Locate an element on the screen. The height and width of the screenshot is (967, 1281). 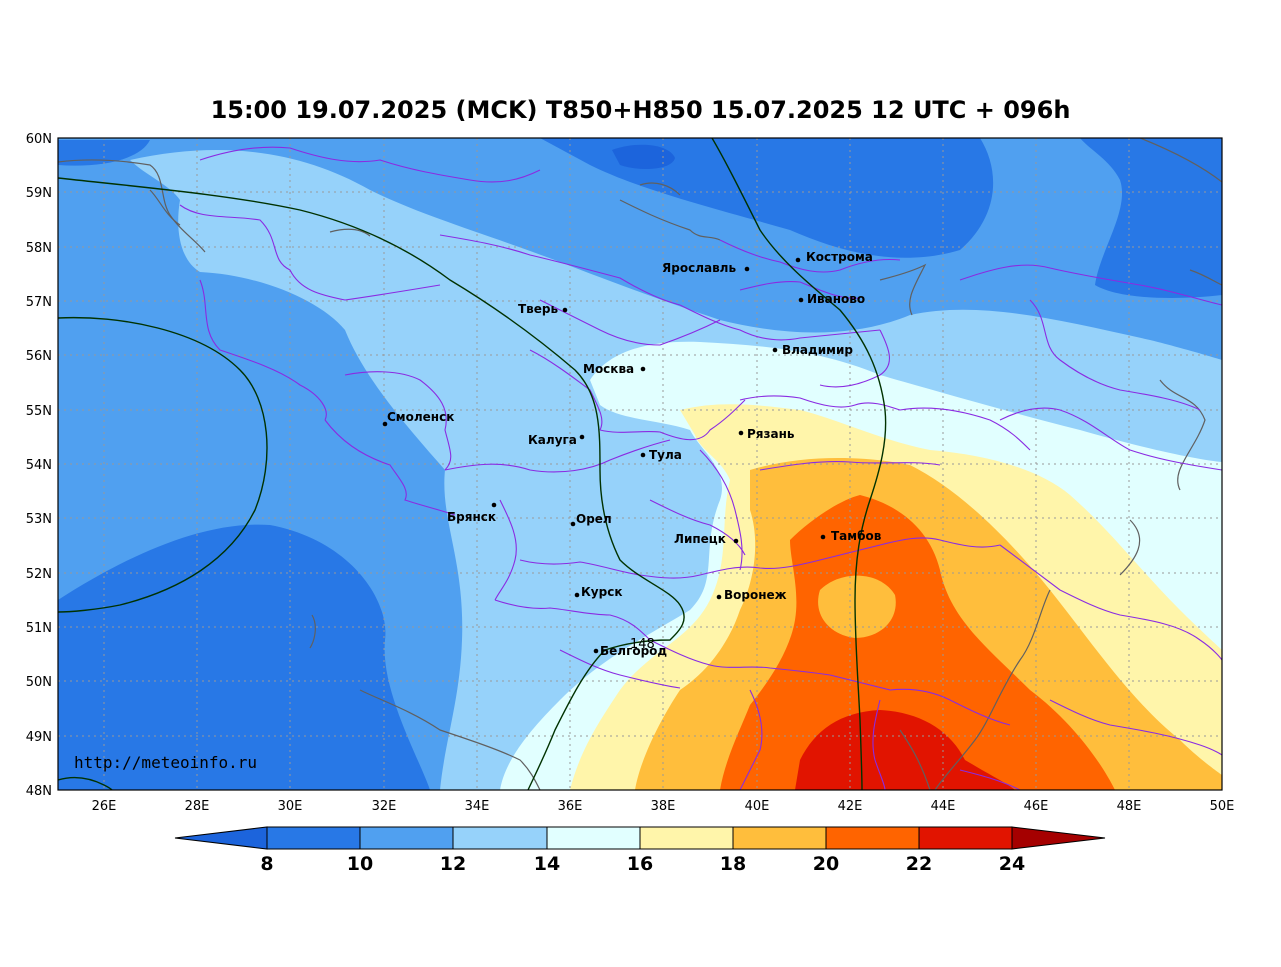
lon-label: 28E is located at coordinates (197, 806).